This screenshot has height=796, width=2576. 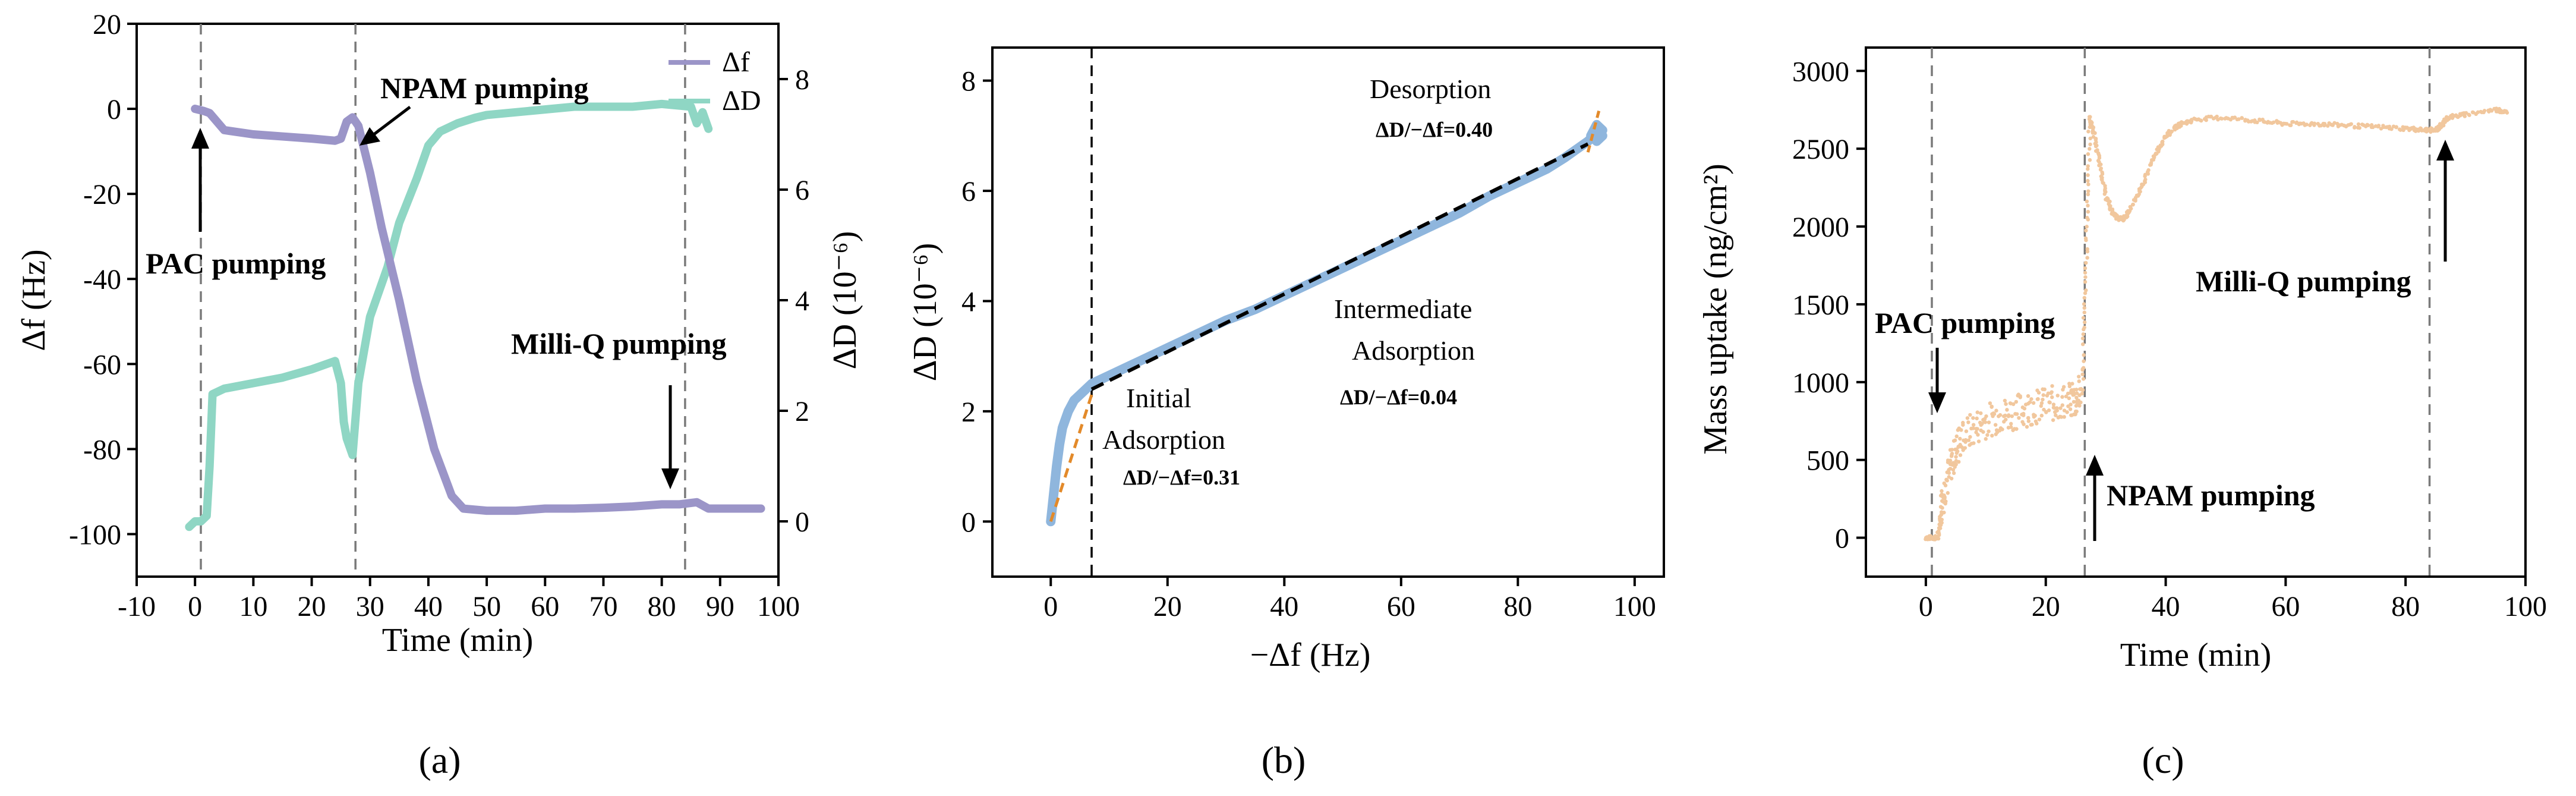 I want to click on x-tick-label: 20, so click(x=1168, y=606).